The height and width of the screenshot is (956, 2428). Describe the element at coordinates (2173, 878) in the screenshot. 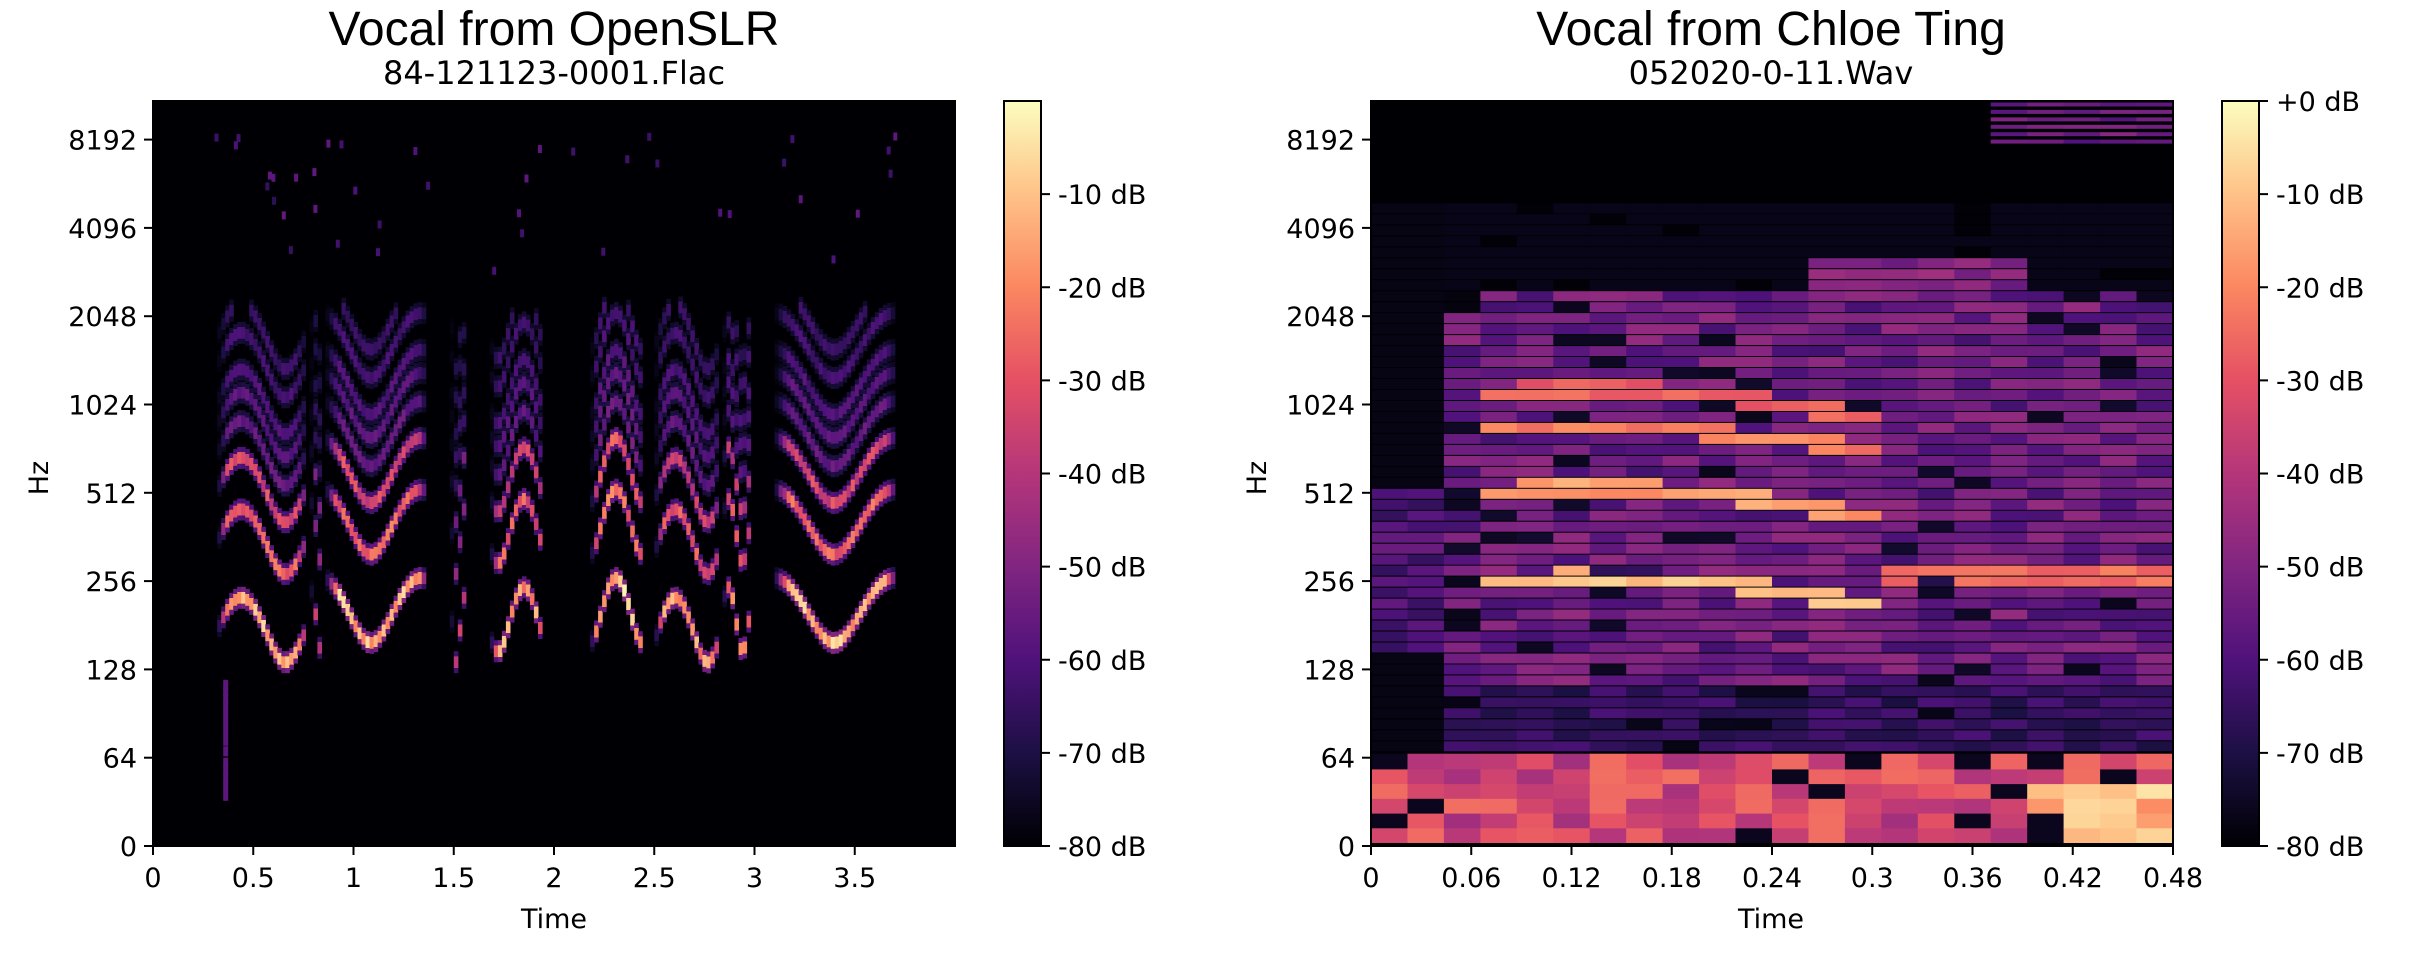

I see `x-tick-label: 0.48` at that location.